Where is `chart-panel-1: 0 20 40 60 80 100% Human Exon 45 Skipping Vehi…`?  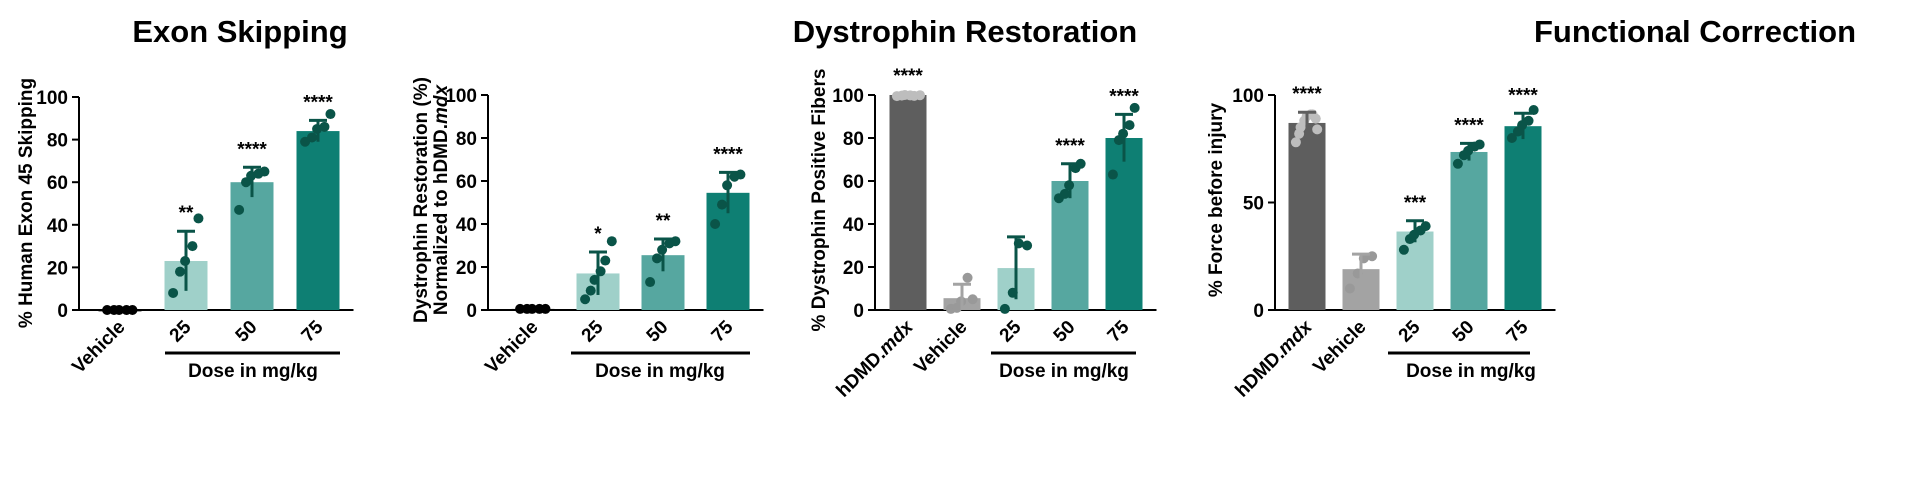
chart-panel-1: 0 20 40 60 80 100% Human Exon 45 Skipping Vehi… is located at coordinates (185, 230).